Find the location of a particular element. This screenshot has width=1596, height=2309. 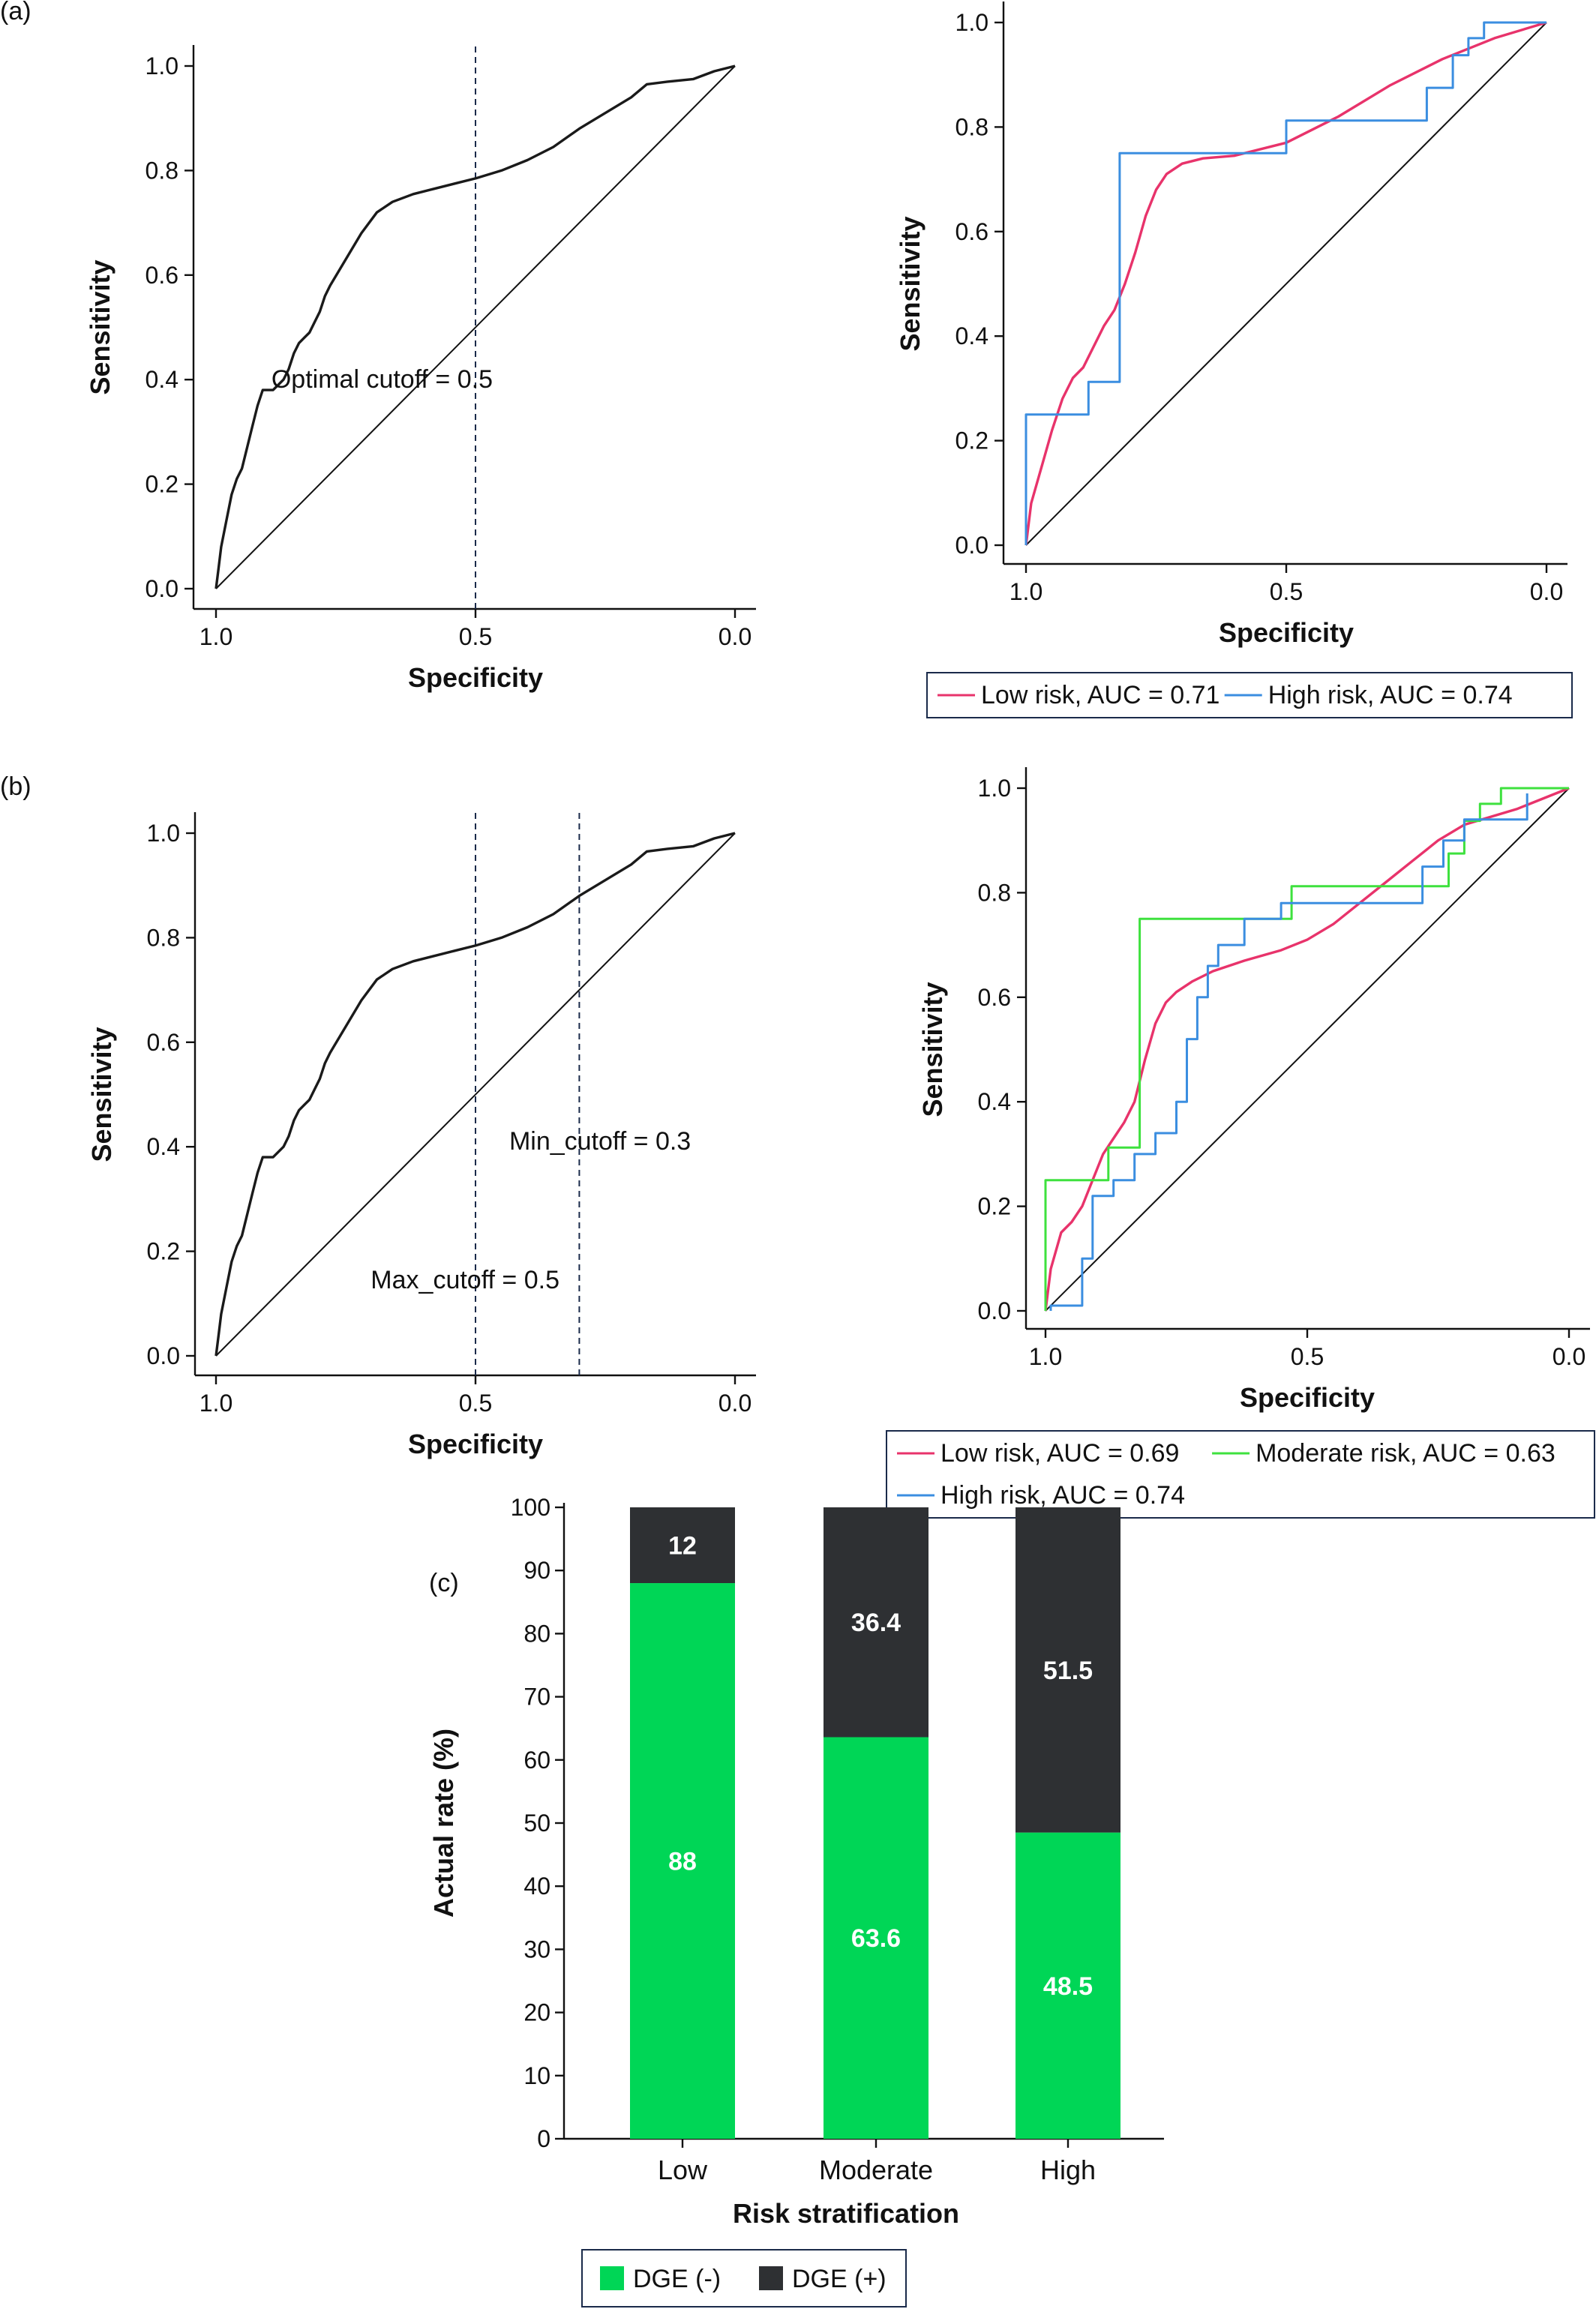

bar-value-label: 51.5 is located at coordinates (1068, 1671).